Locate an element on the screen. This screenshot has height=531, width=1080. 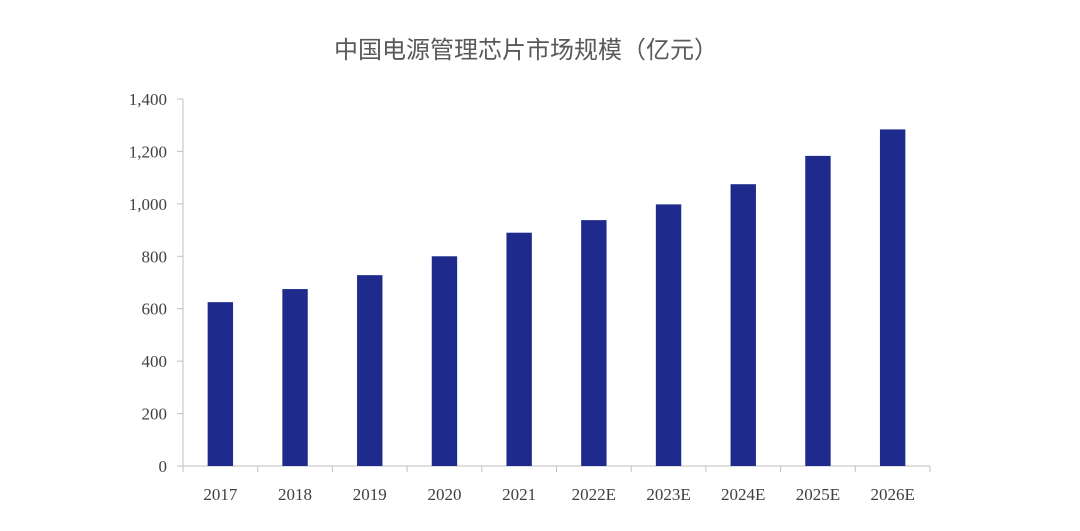
bar-2025E is located at coordinates (818, 310).